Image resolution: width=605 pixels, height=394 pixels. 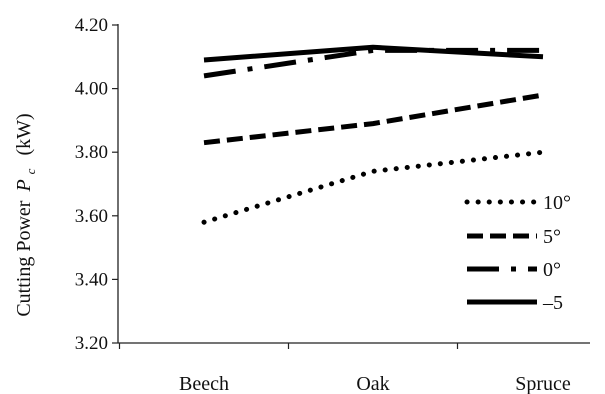 I want to click on legend: 10° 5° 0° –5, so click(x=517, y=253).